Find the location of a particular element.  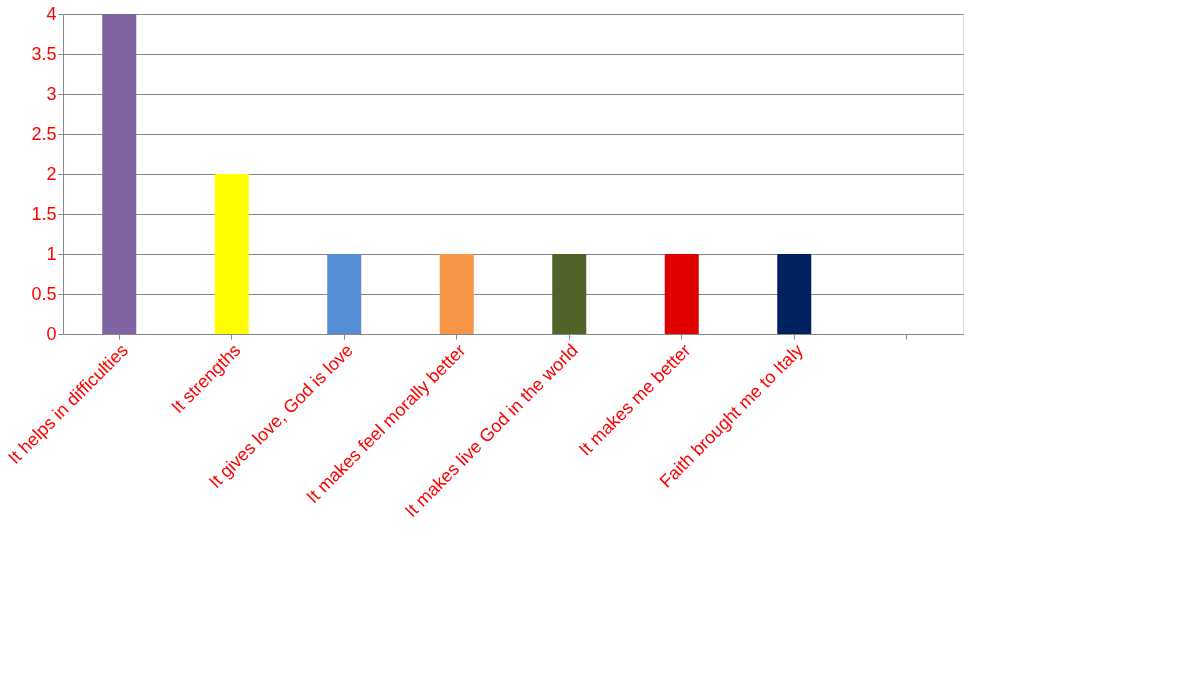

y-tick-label: 2 is located at coordinates (51, 173).